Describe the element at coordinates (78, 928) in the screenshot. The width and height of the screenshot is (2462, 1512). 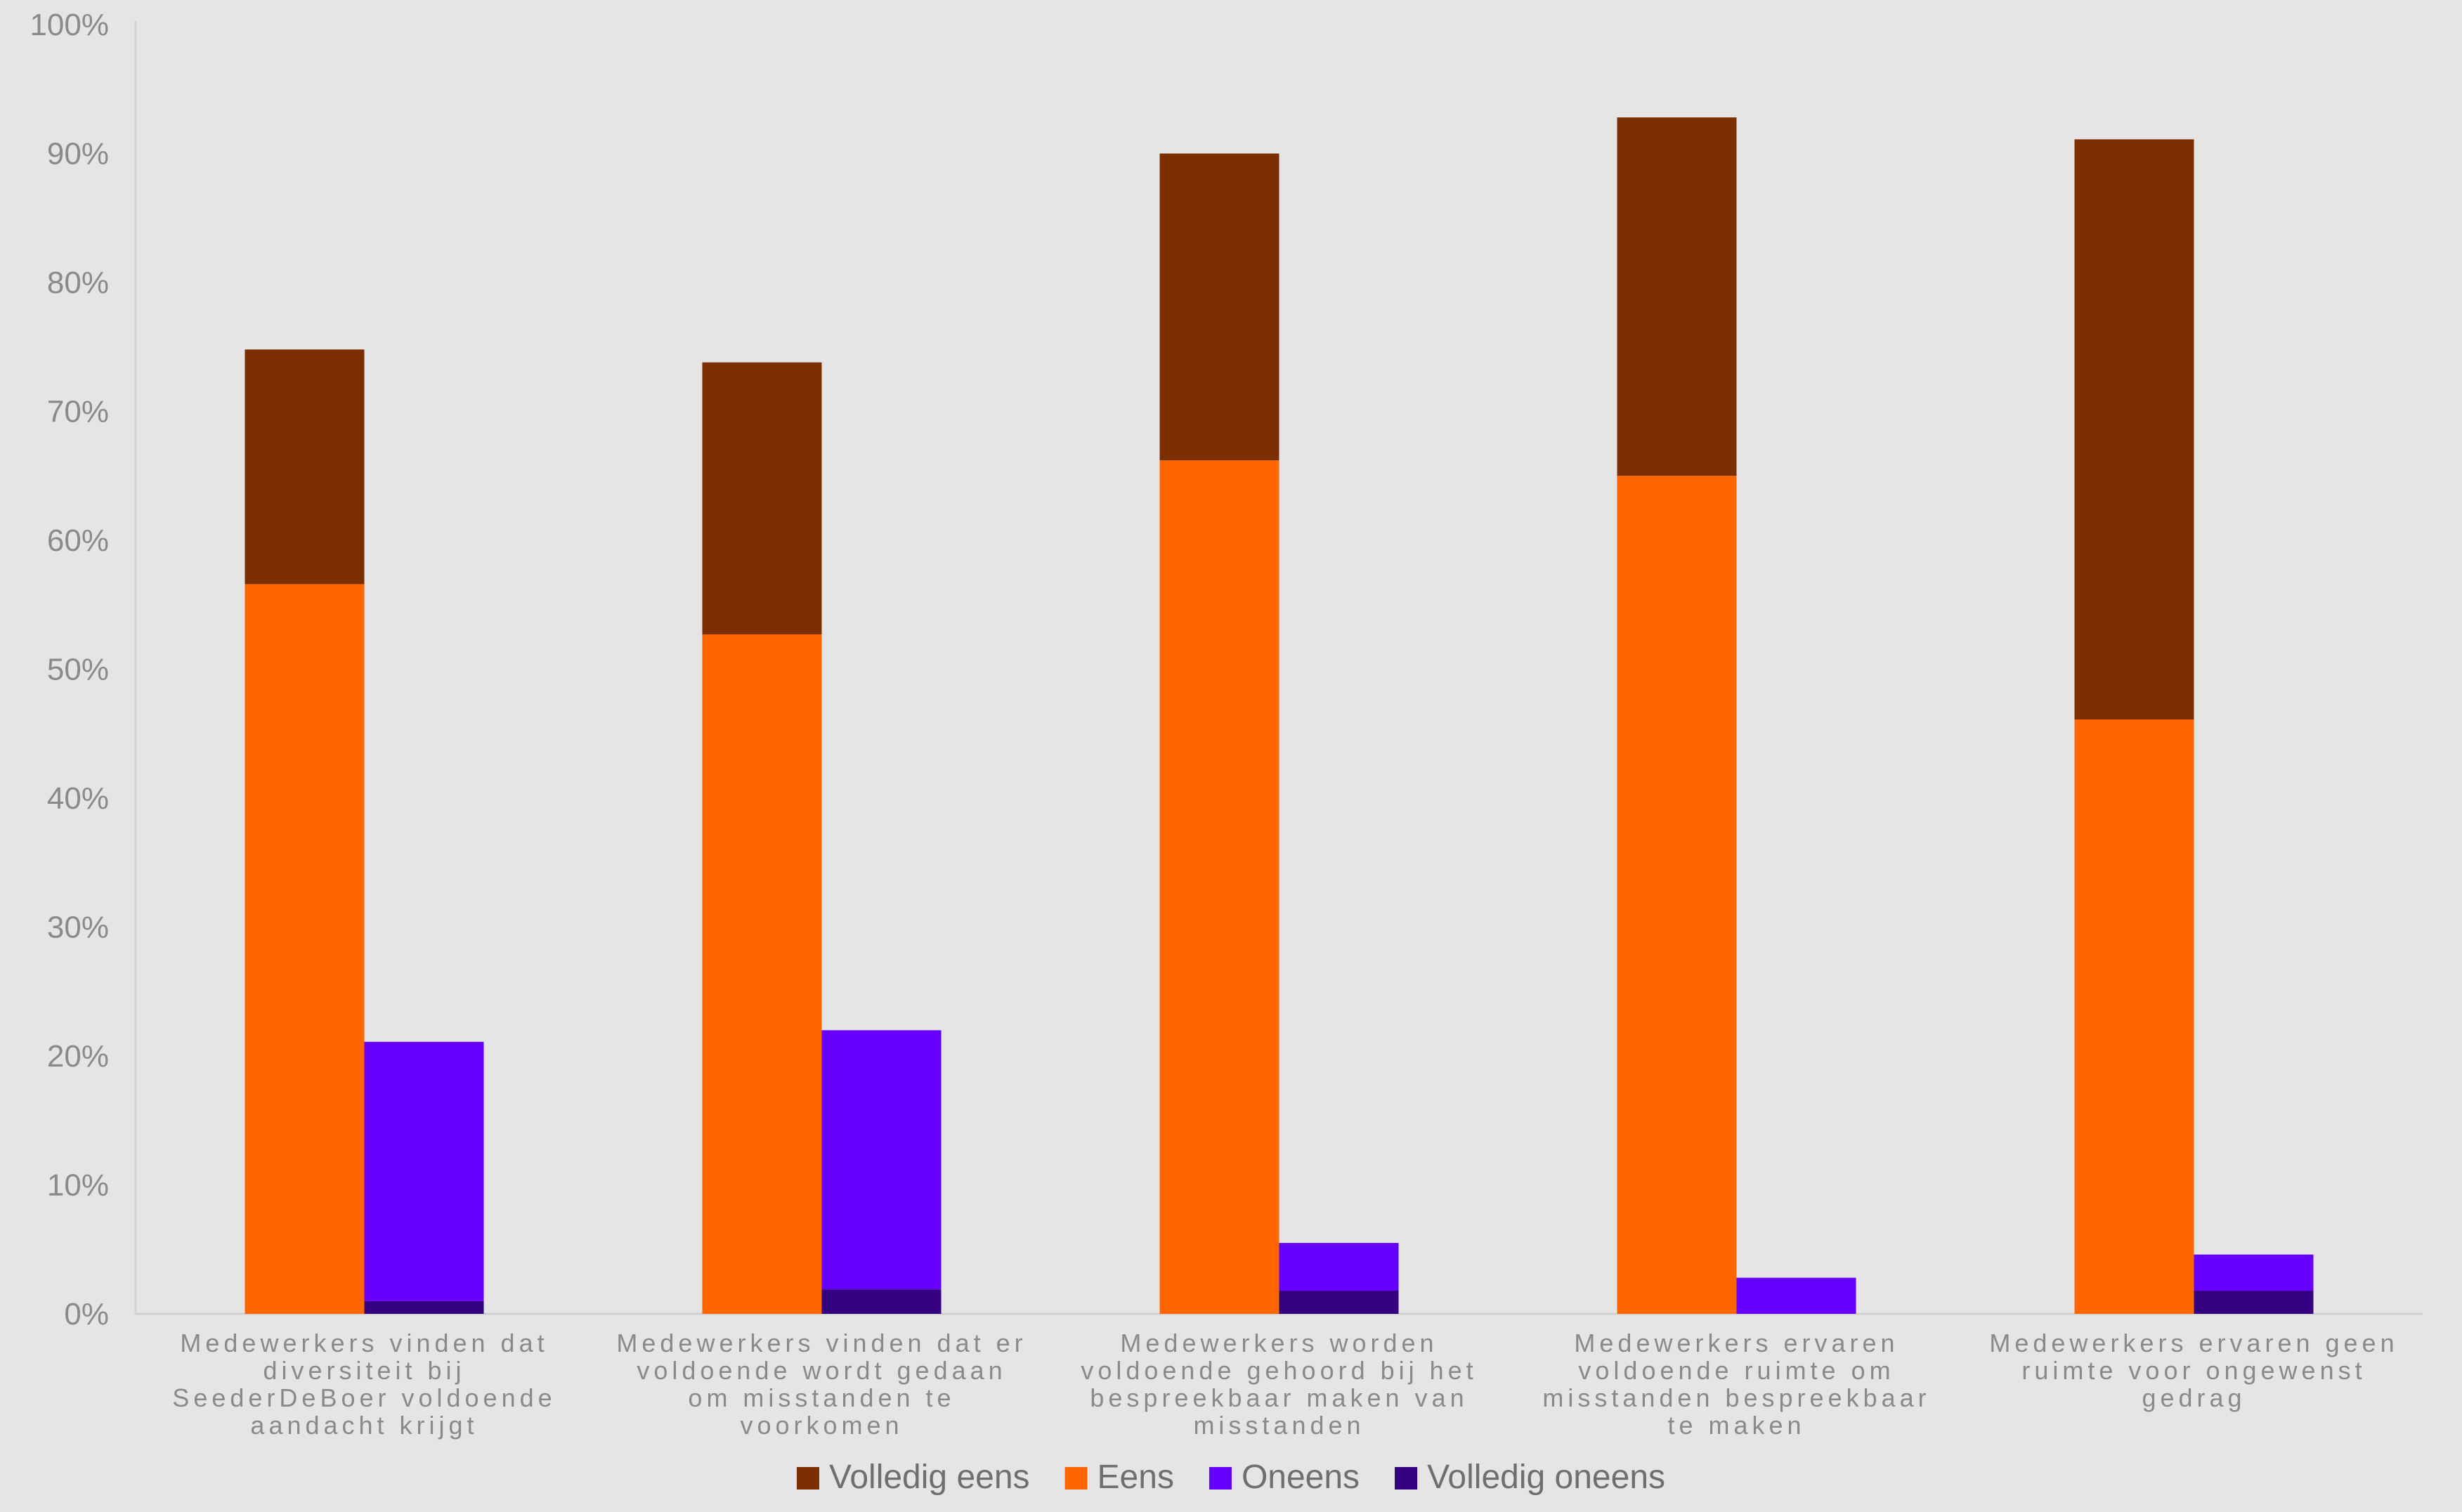
I see `y-tick-label: 30%` at that location.